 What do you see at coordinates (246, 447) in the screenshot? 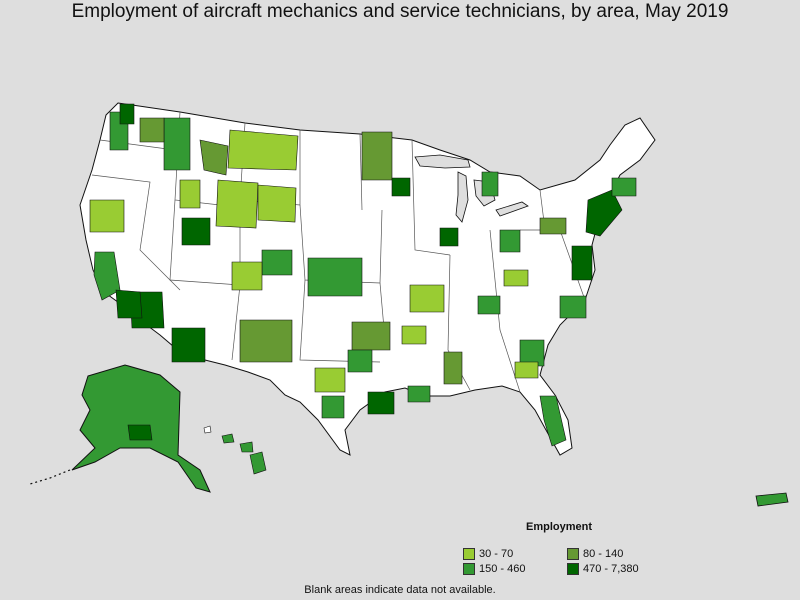
I see `area-hawaii-maui` at bounding box center [246, 447].